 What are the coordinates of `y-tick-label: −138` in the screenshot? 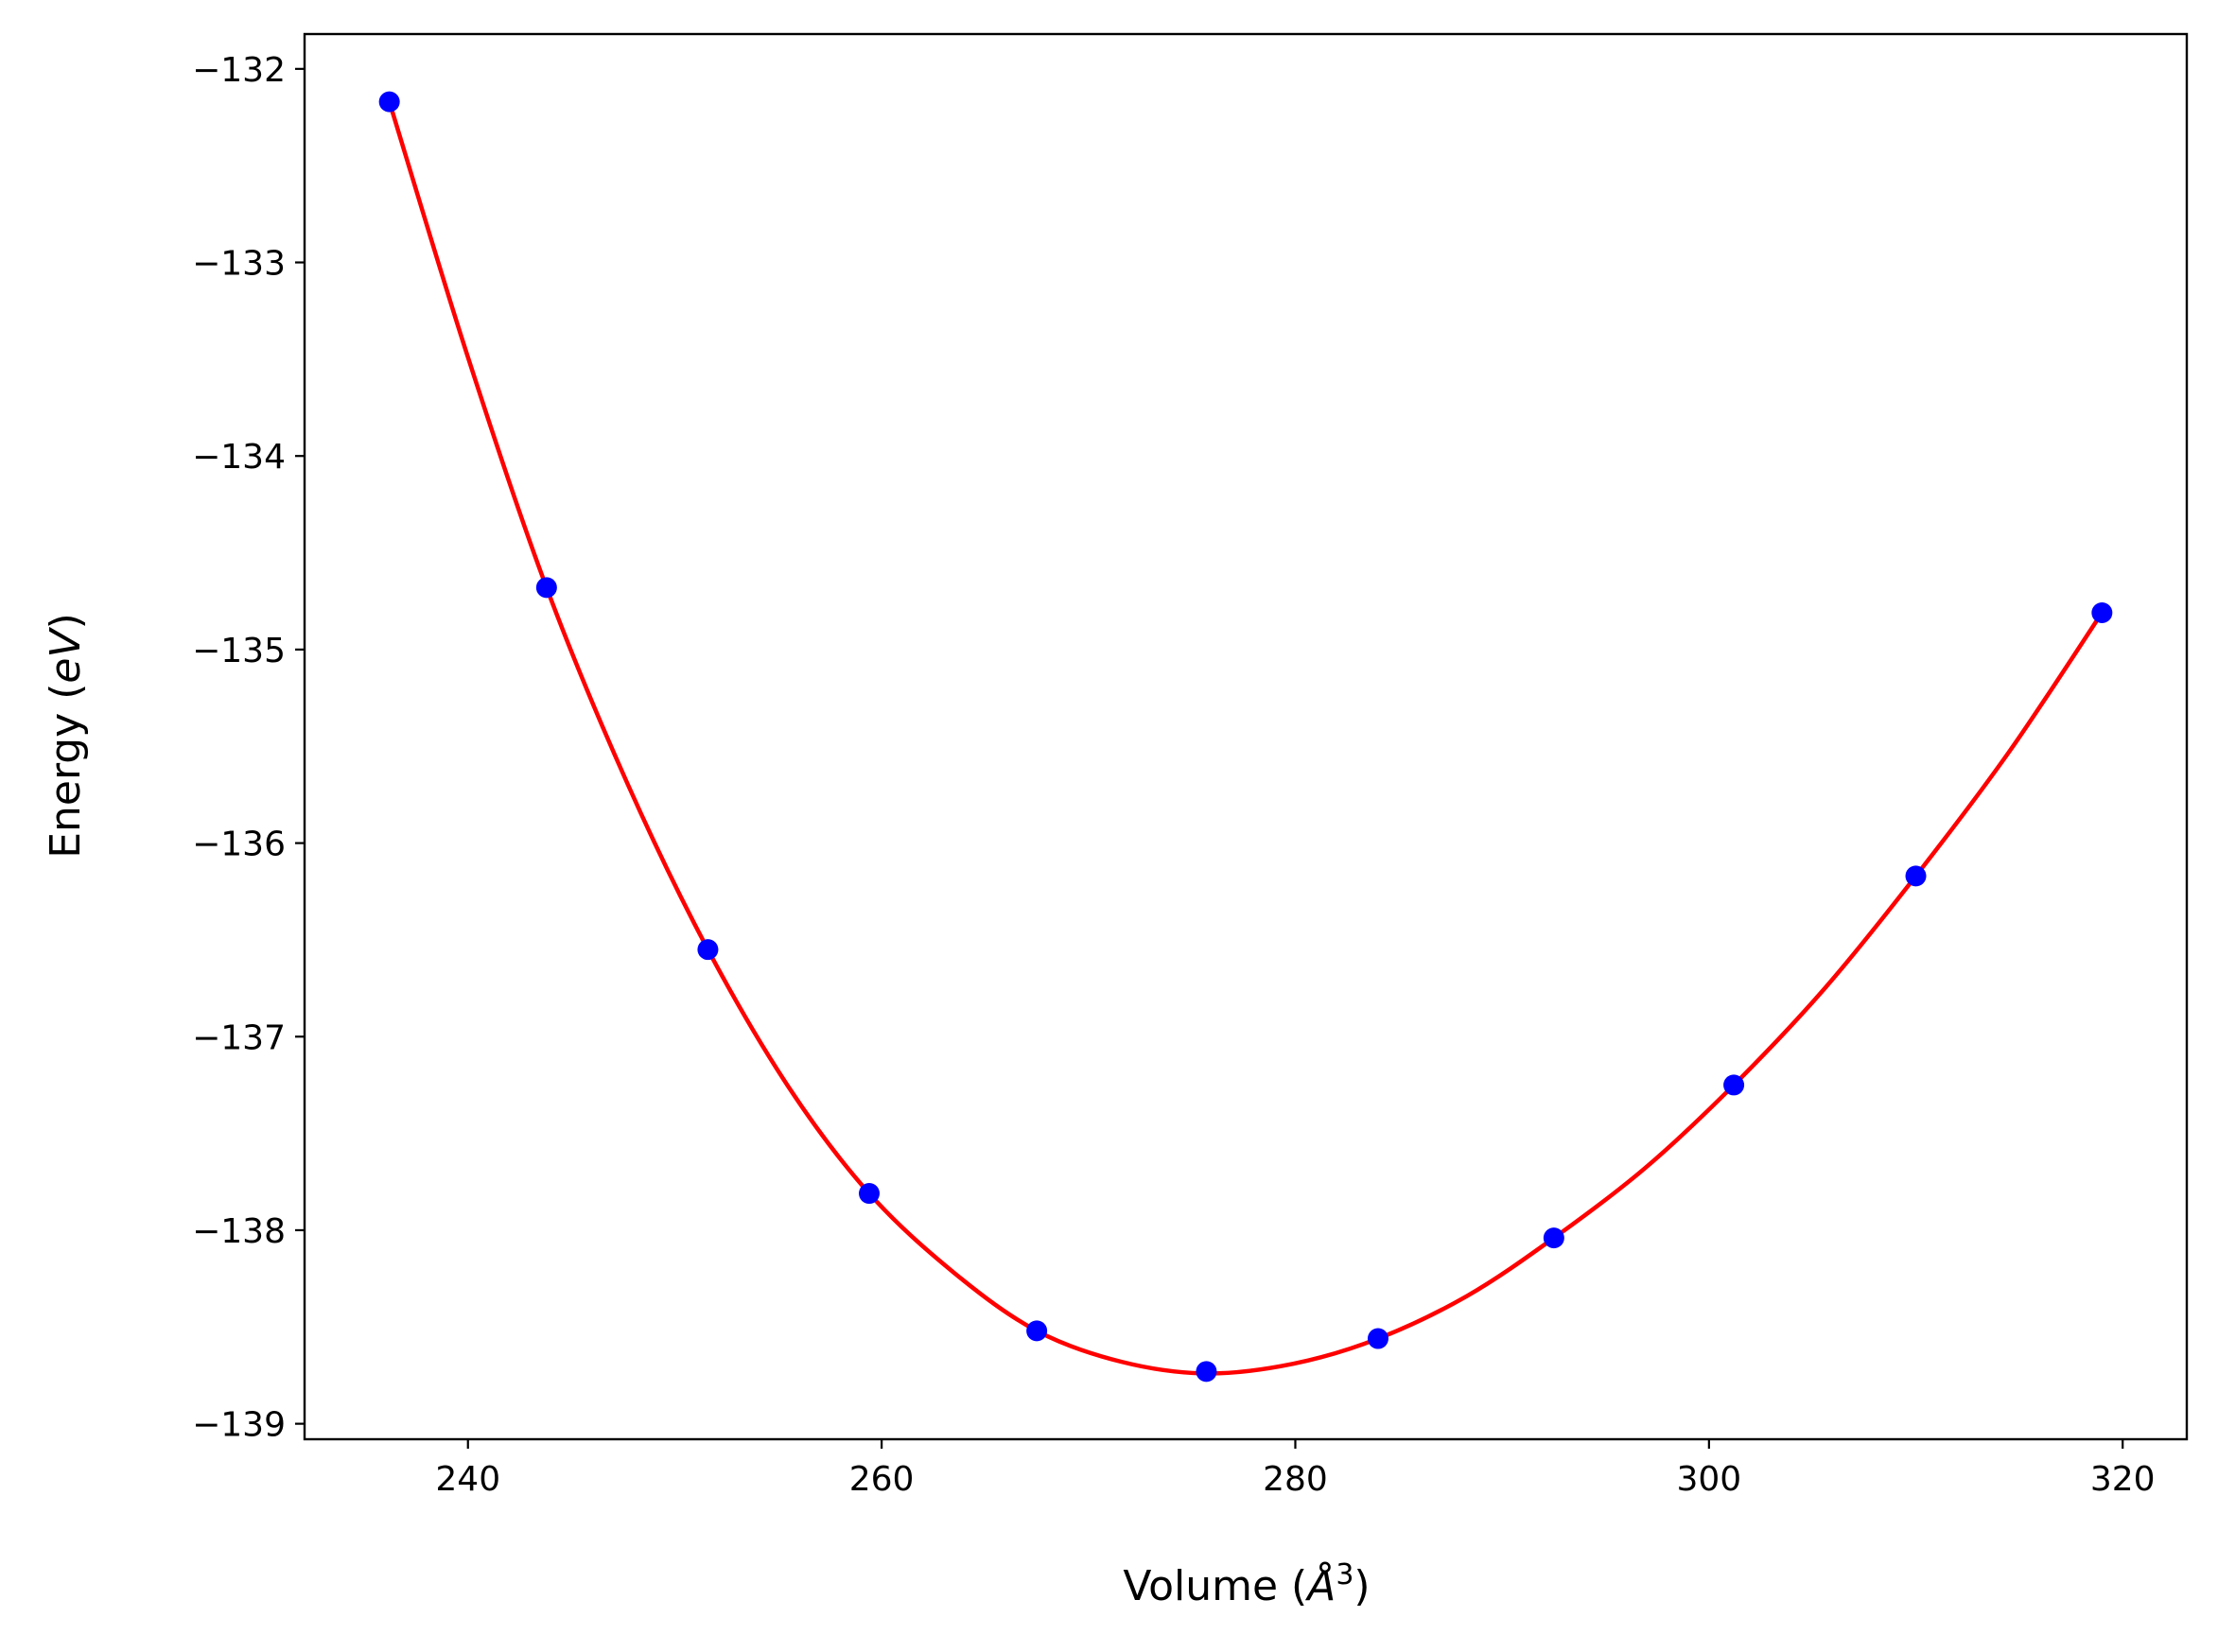 It's located at (239, 1231).